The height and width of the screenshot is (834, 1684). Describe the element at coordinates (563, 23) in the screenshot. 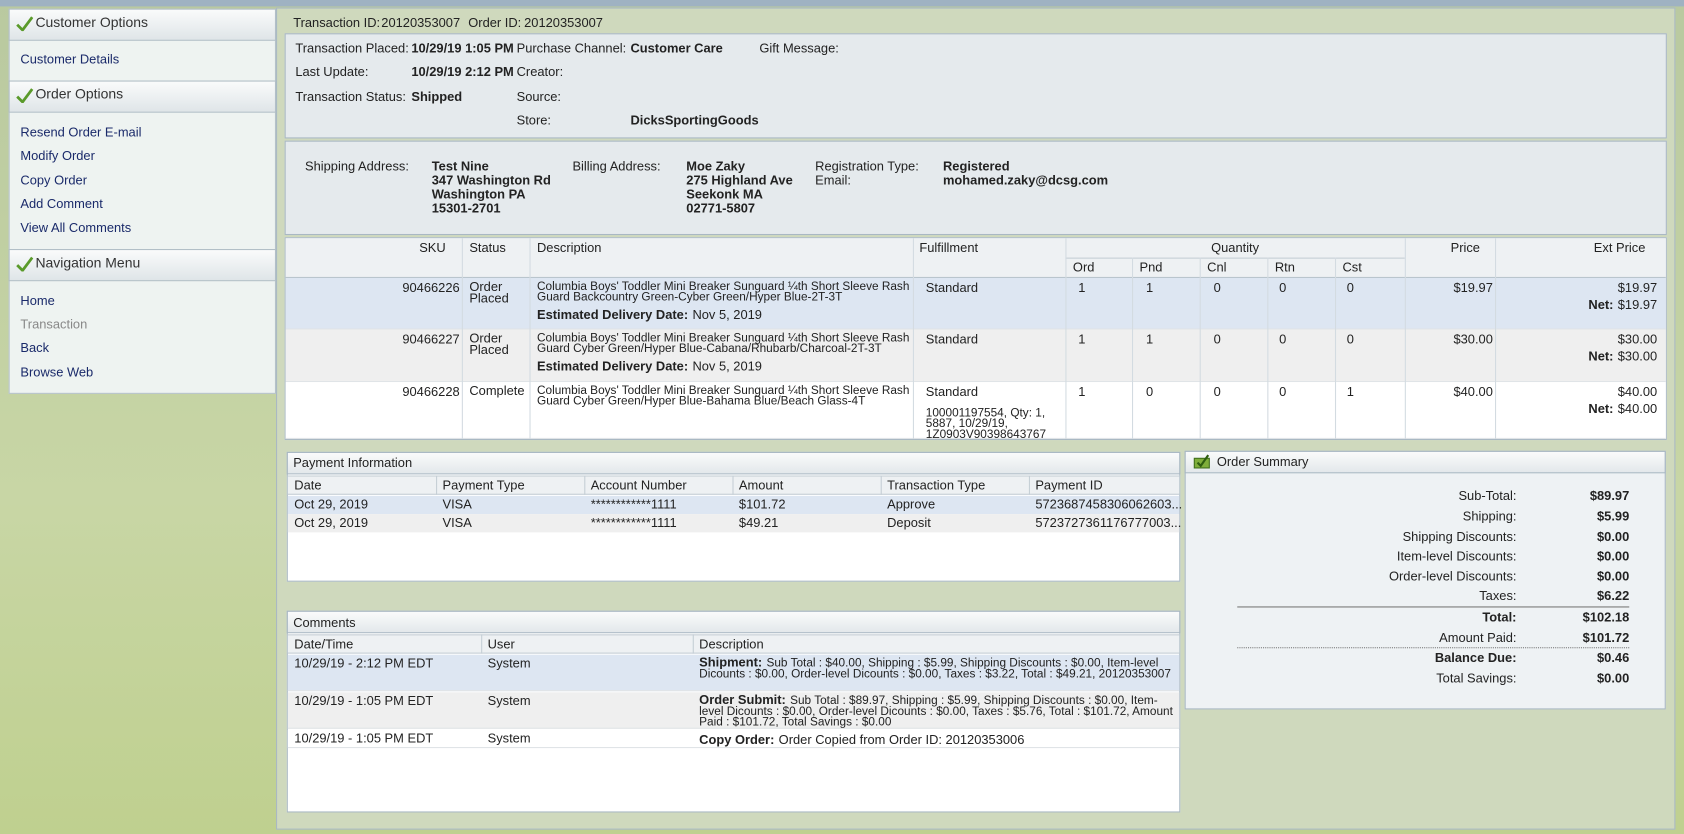

I see `order-id: 20120353007` at that location.